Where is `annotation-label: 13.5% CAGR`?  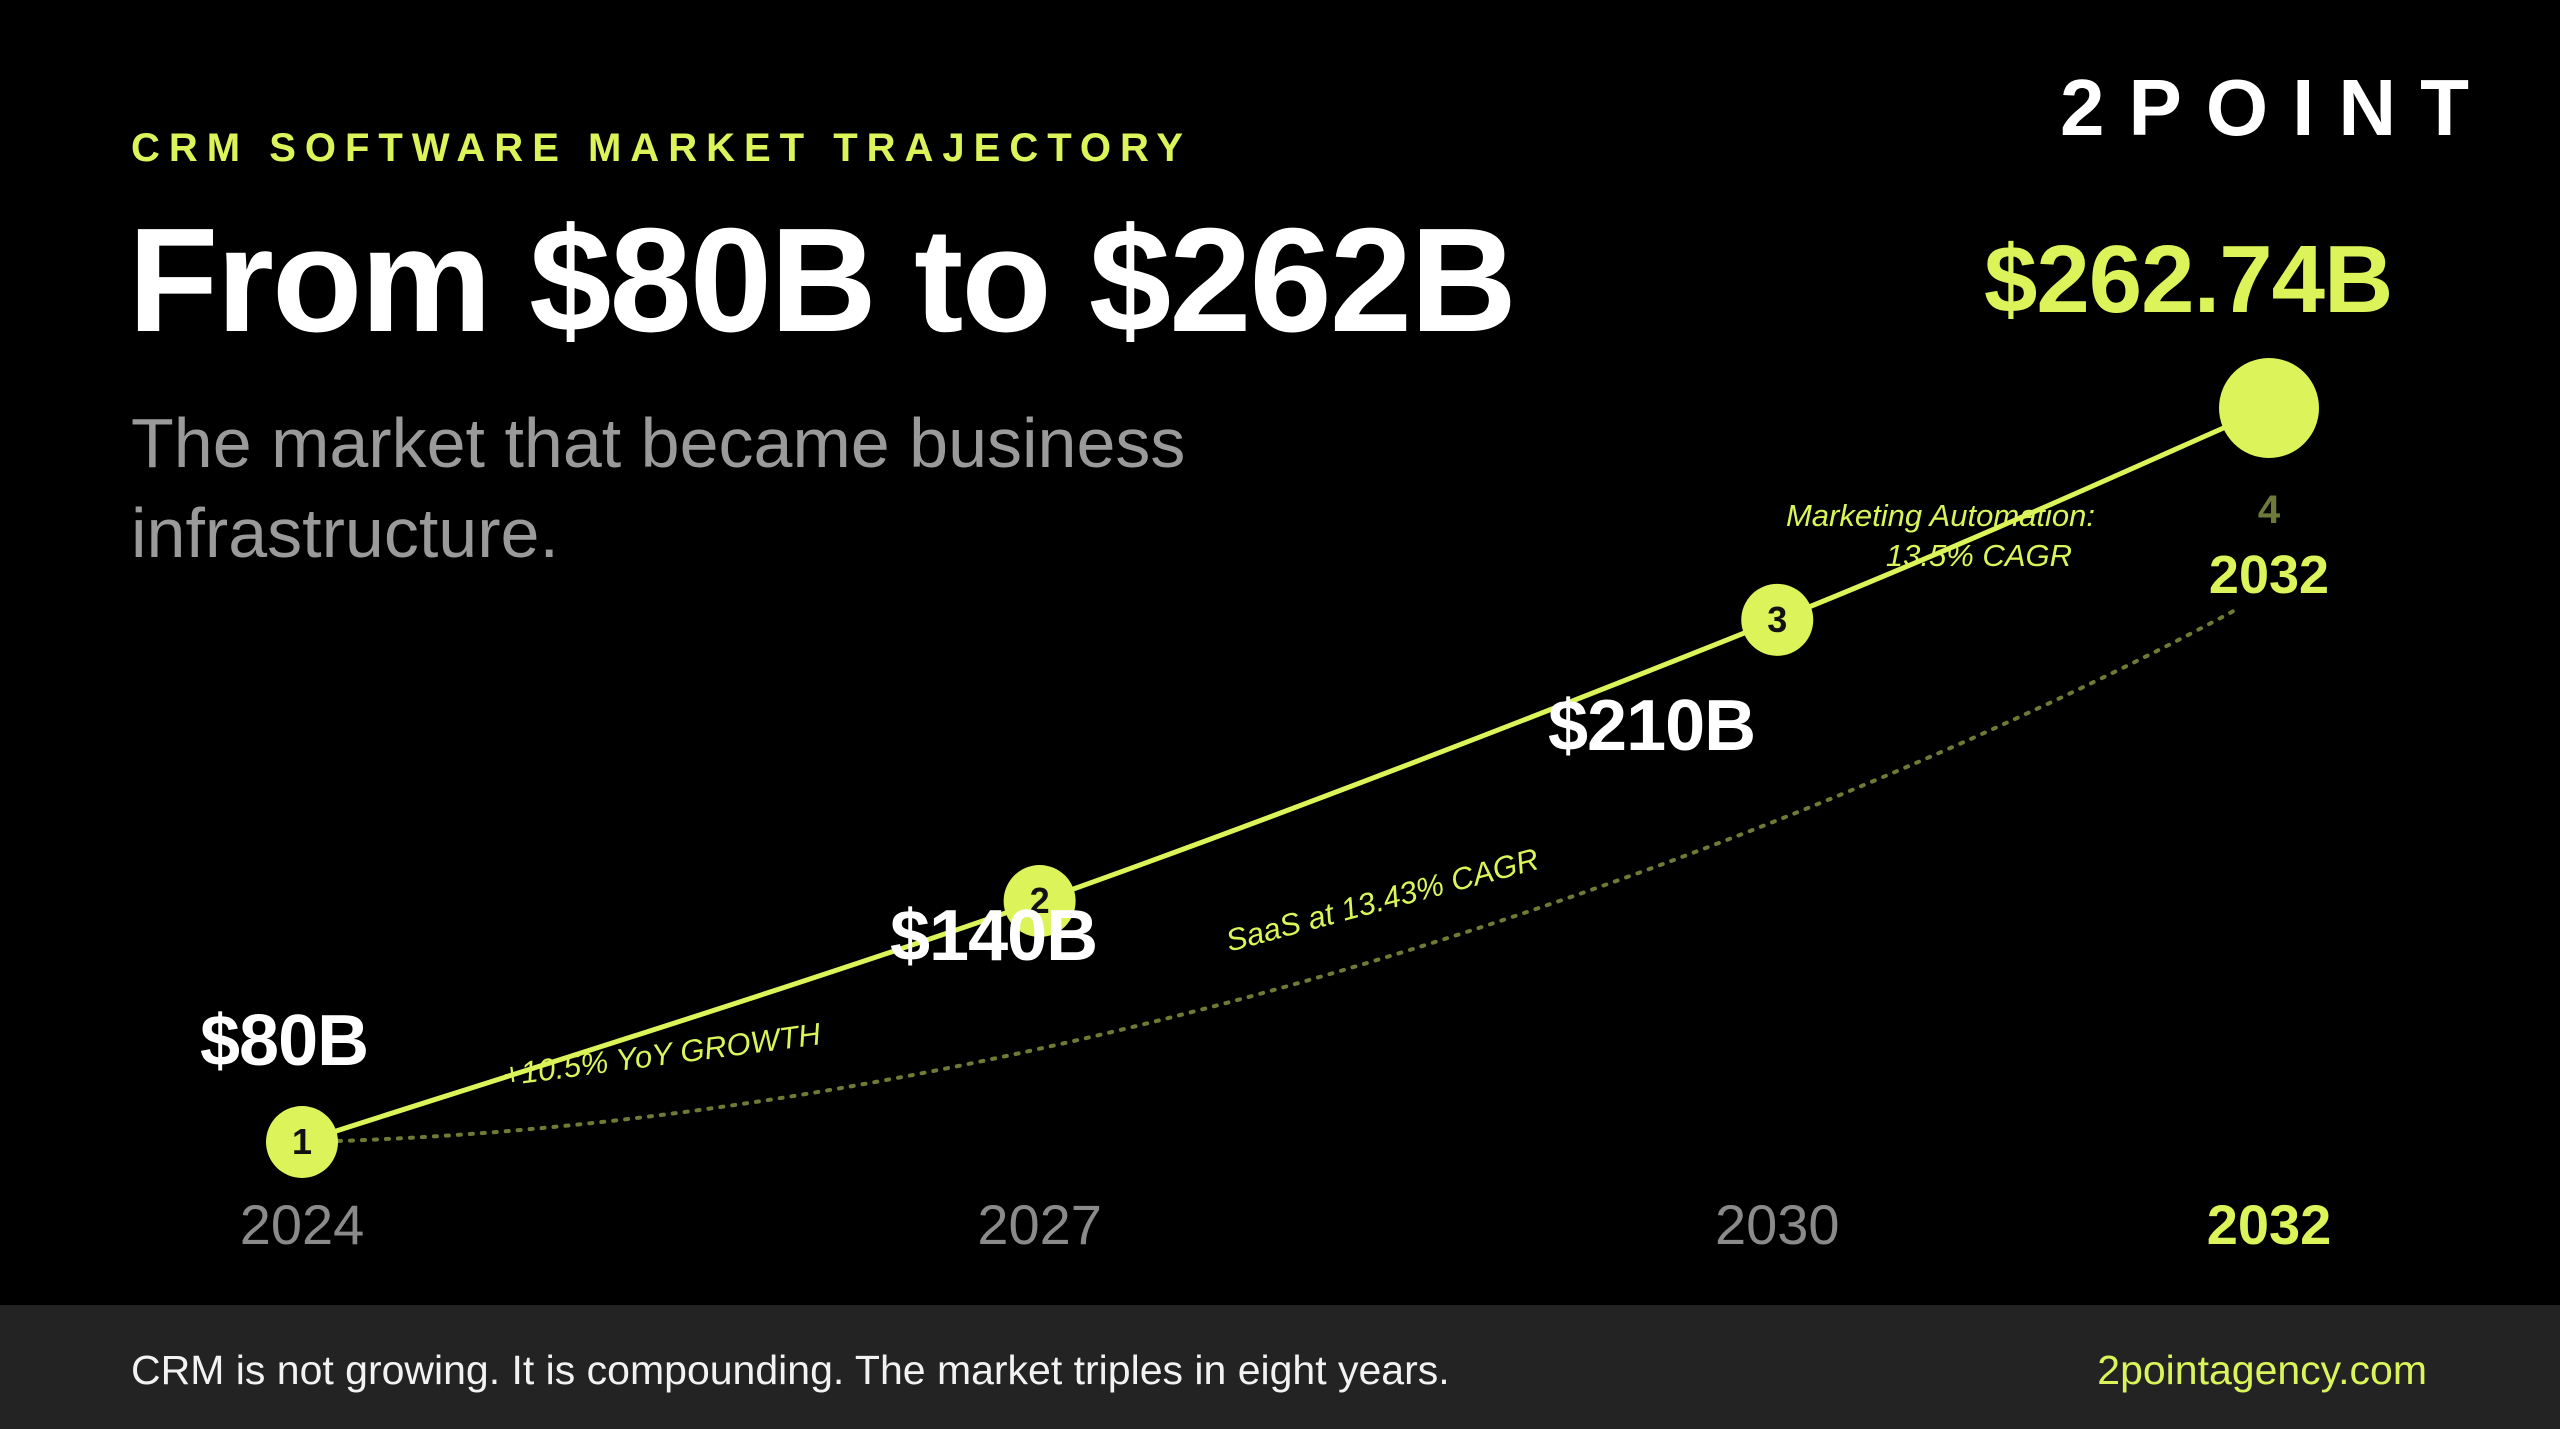 annotation-label: 13.5% CAGR is located at coordinates (1979, 555).